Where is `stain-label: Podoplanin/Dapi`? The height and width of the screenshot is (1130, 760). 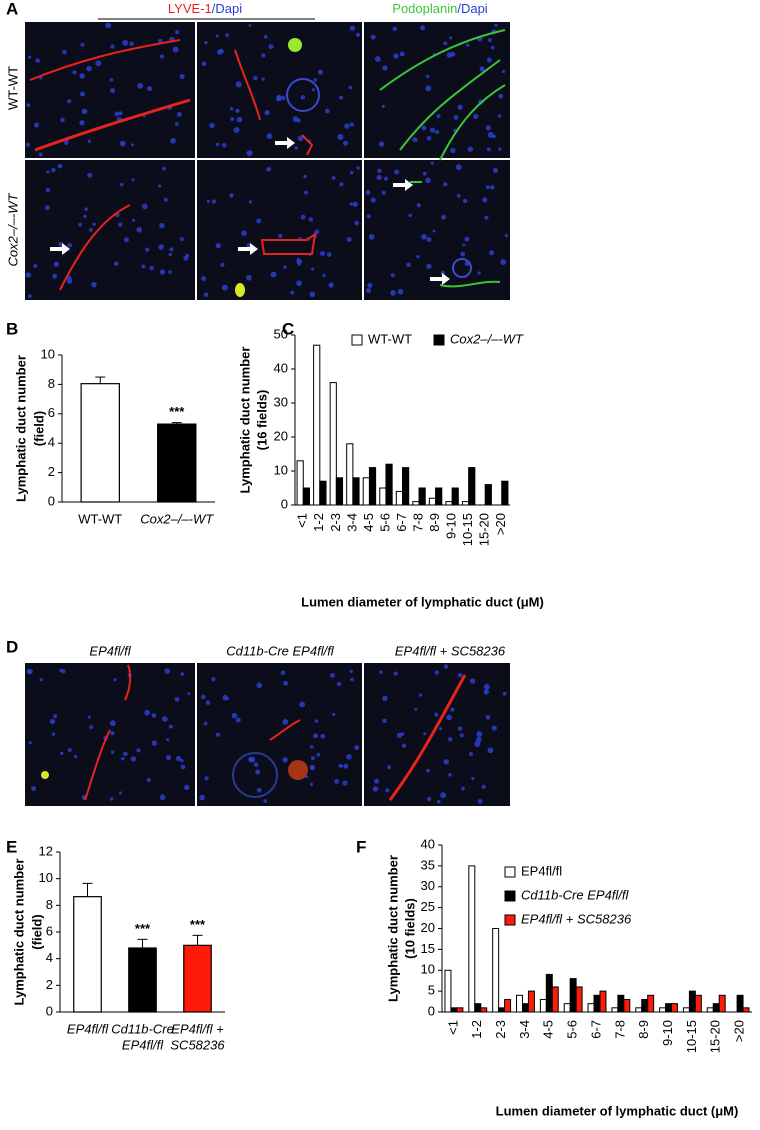 stain-label: Podoplanin/Dapi is located at coordinates (440, 8).